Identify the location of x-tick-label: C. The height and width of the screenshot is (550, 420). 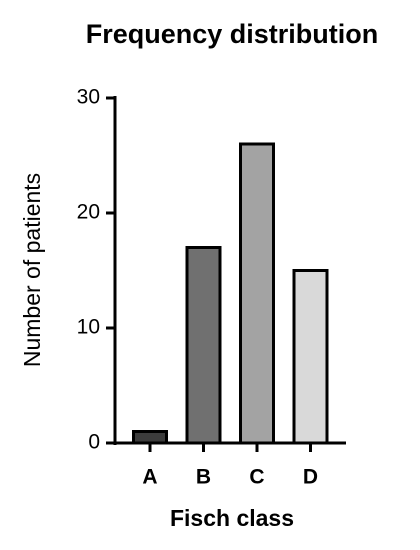
(256, 477).